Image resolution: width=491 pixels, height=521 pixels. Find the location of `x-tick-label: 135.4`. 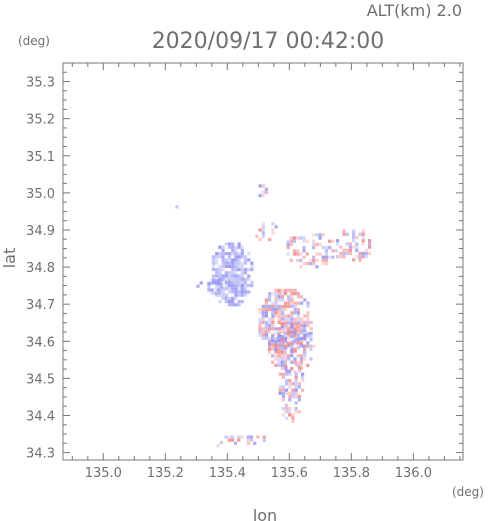

x-tick-label: 135.4 is located at coordinates (227, 473).